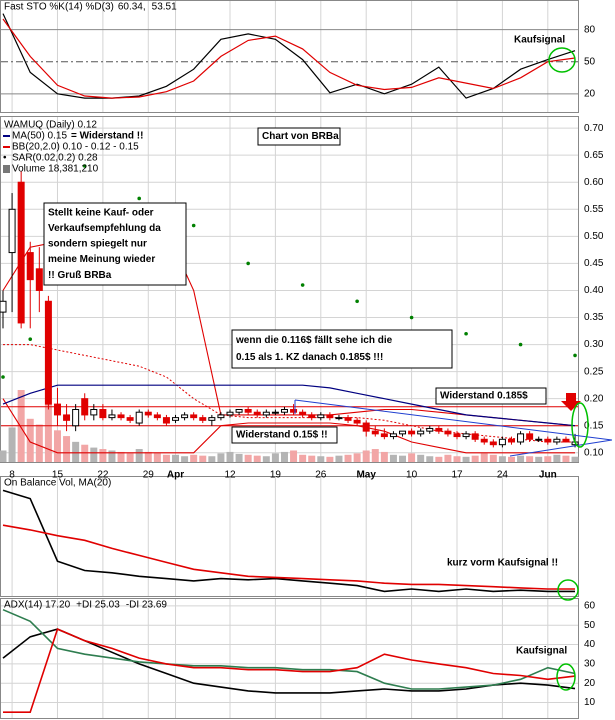 This screenshot has width=615, height=720. I want to click on x-tick-label: 8, so click(12, 475).